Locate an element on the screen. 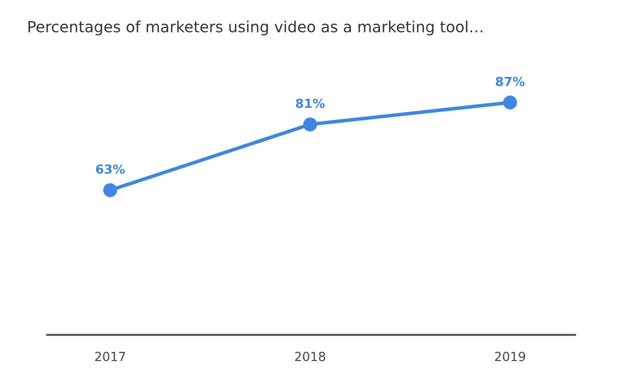 This screenshot has width=621, height=375. data-label: 63% is located at coordinates (110, 169).